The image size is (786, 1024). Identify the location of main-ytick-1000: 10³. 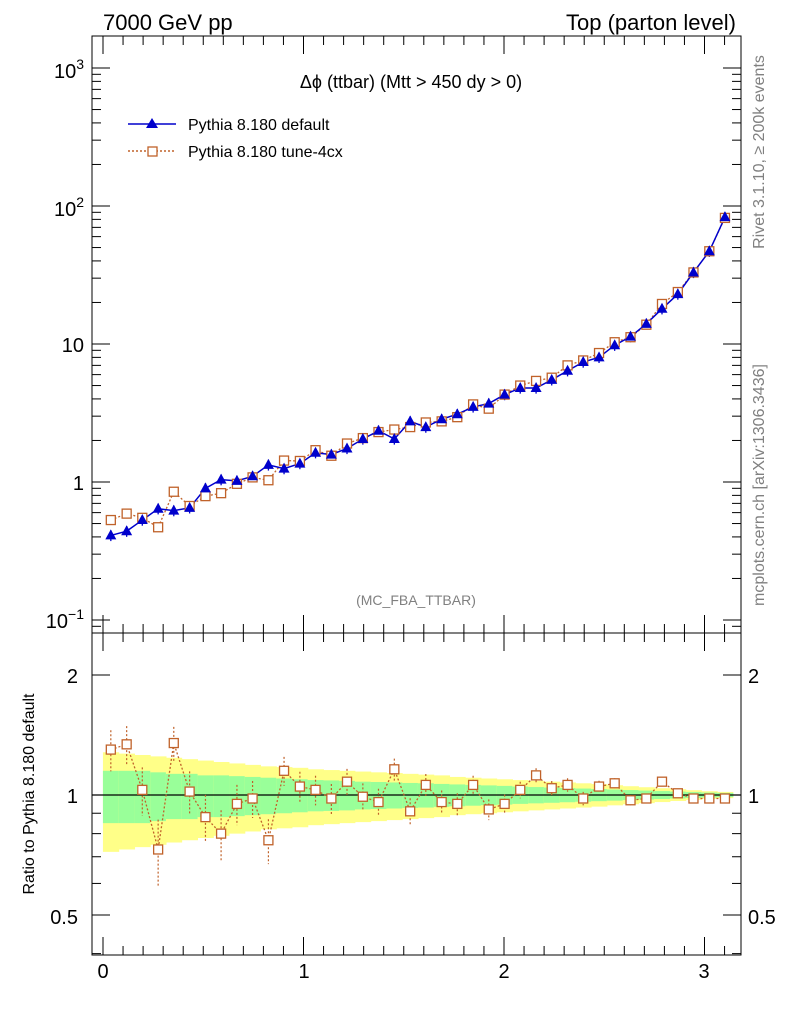
(69, 69).